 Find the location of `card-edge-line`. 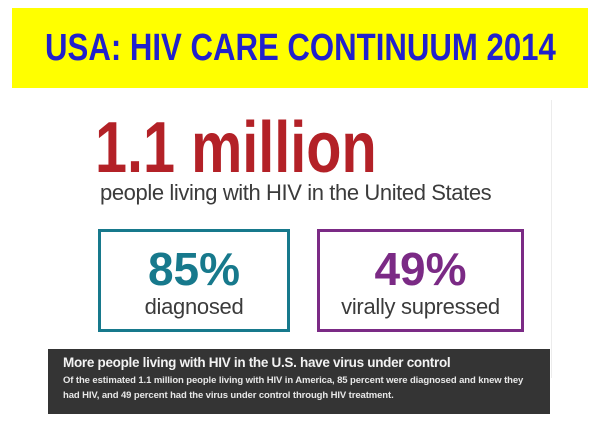

card-edge-line is located at coordinates (551, 239).